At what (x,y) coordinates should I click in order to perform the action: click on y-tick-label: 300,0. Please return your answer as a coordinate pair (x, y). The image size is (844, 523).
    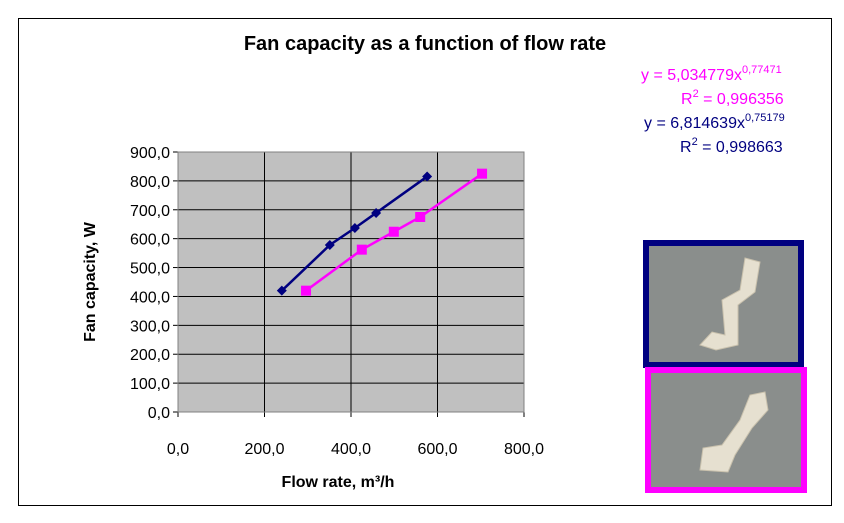
    Looking at the image, I should click on (150, 326).